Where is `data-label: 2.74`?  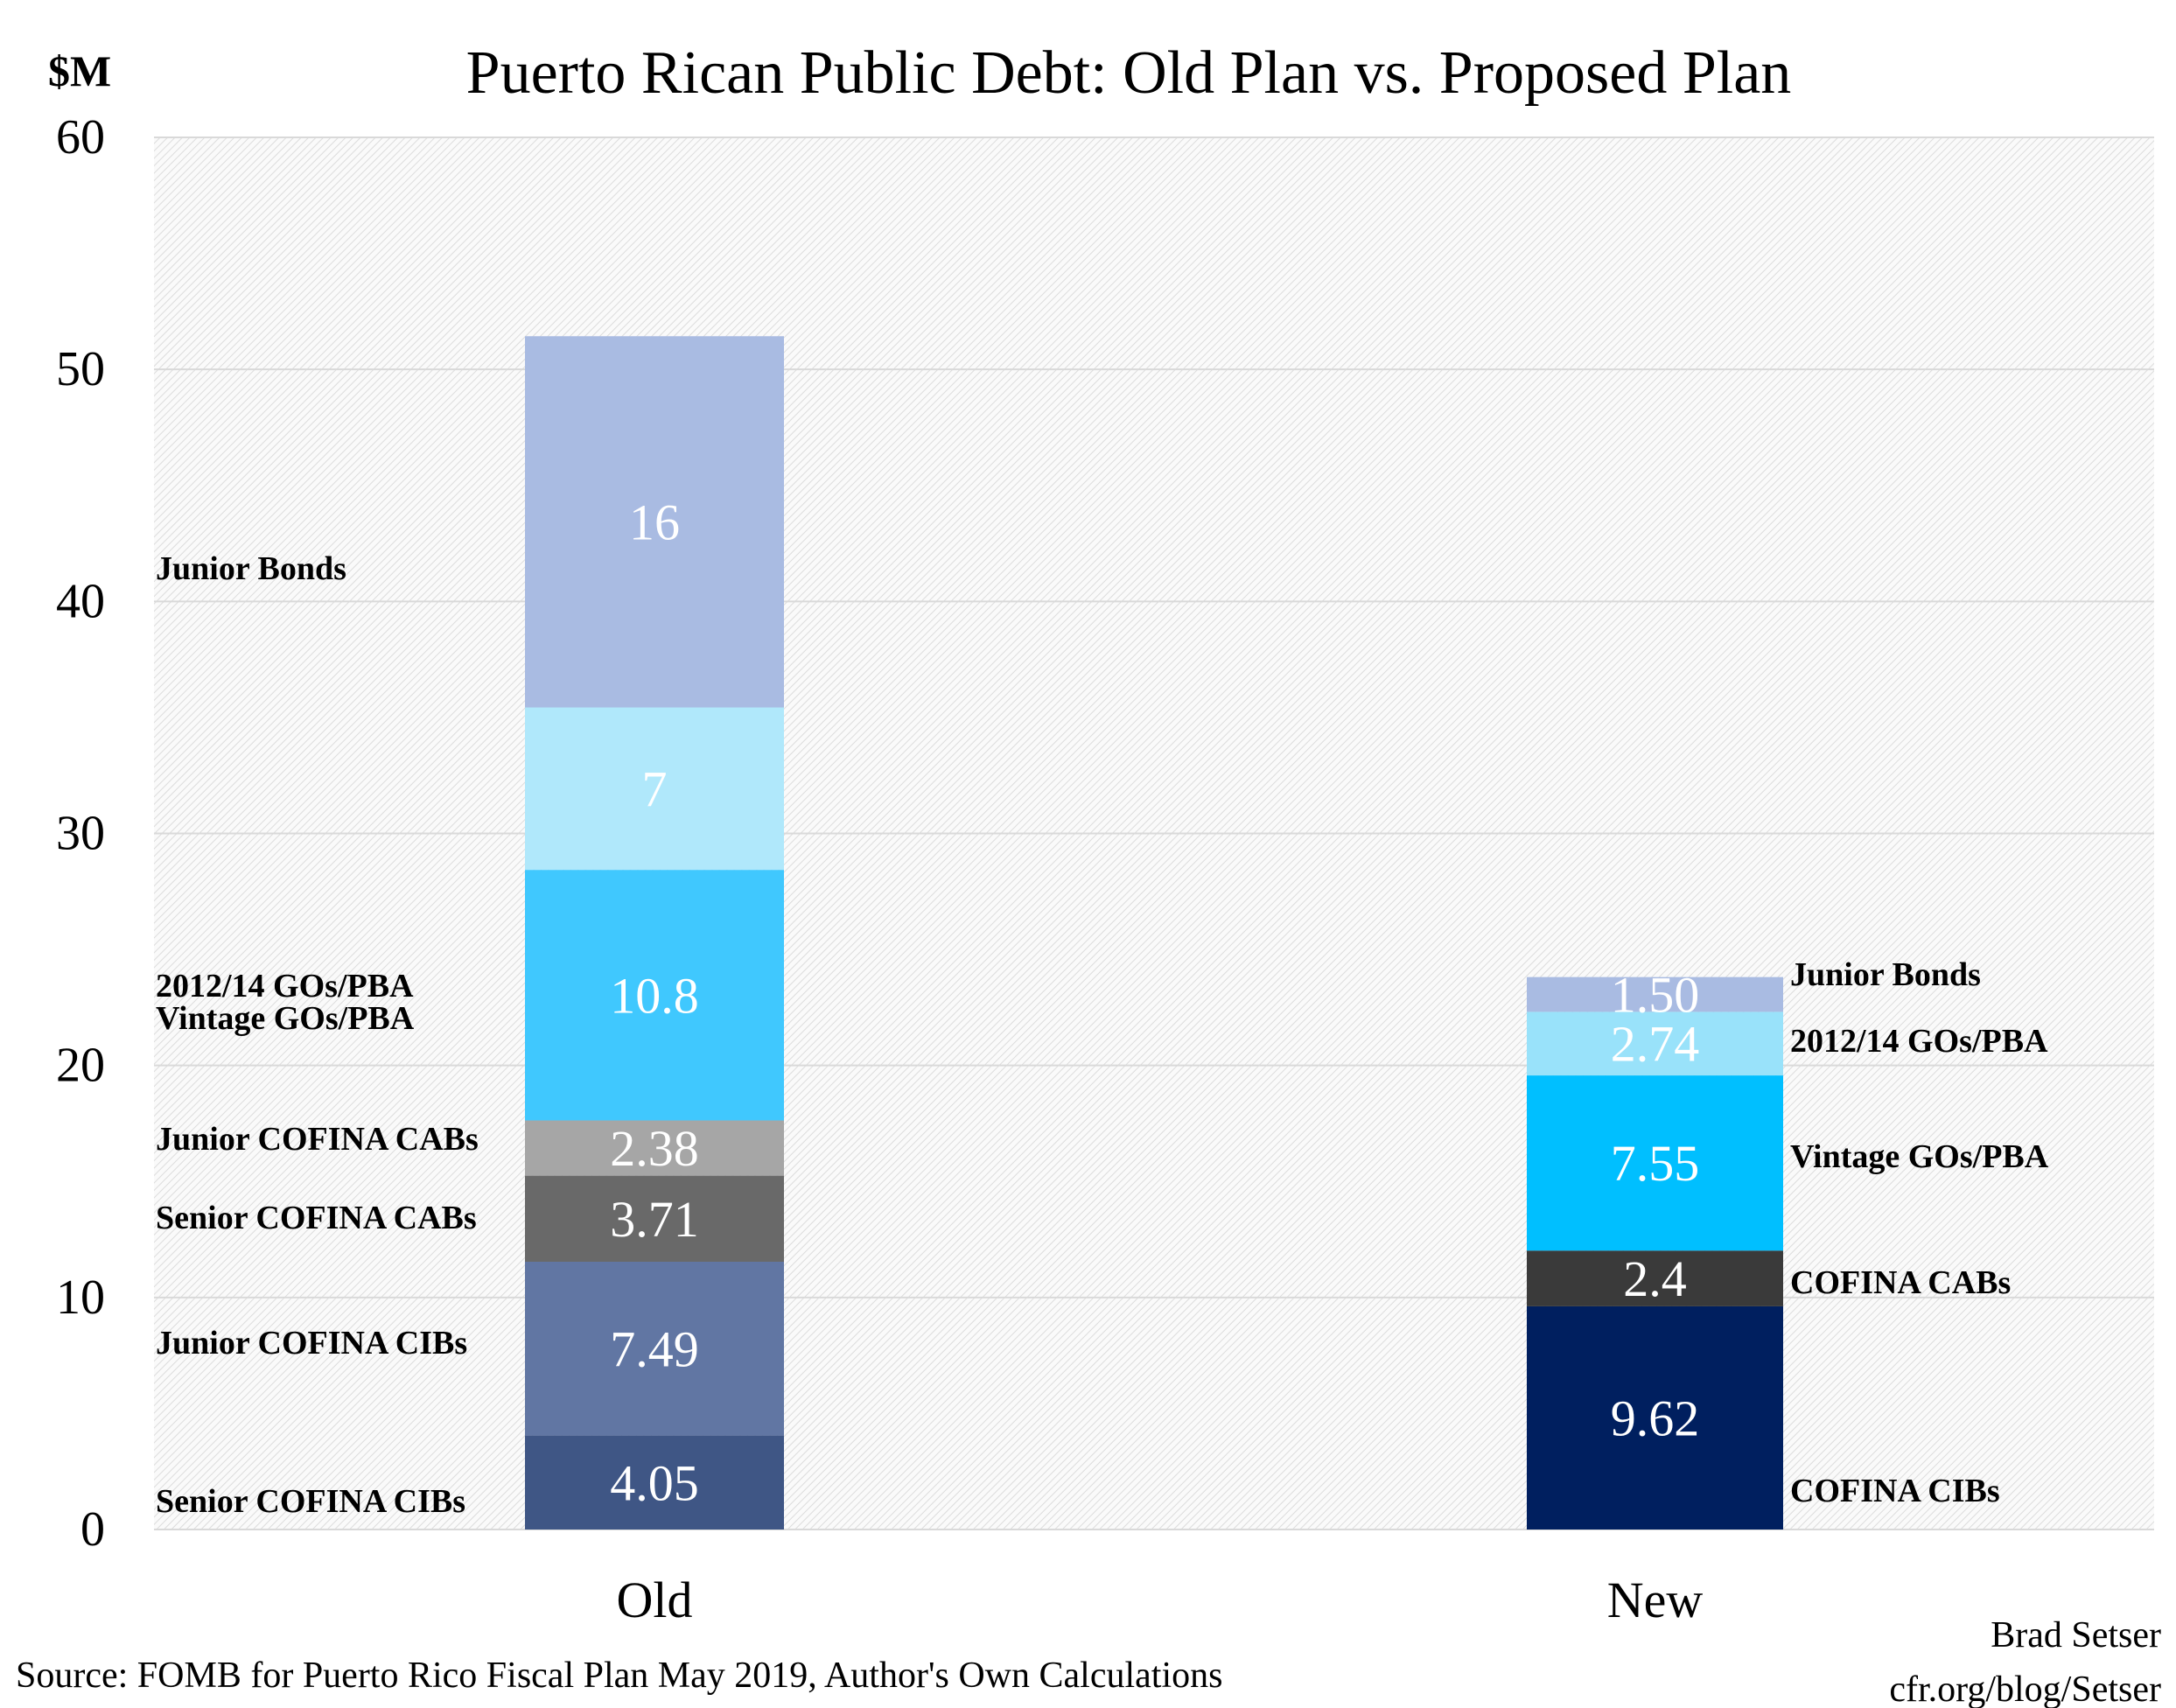 data-label: 2.74 is located at coordinates (1655, 1044).